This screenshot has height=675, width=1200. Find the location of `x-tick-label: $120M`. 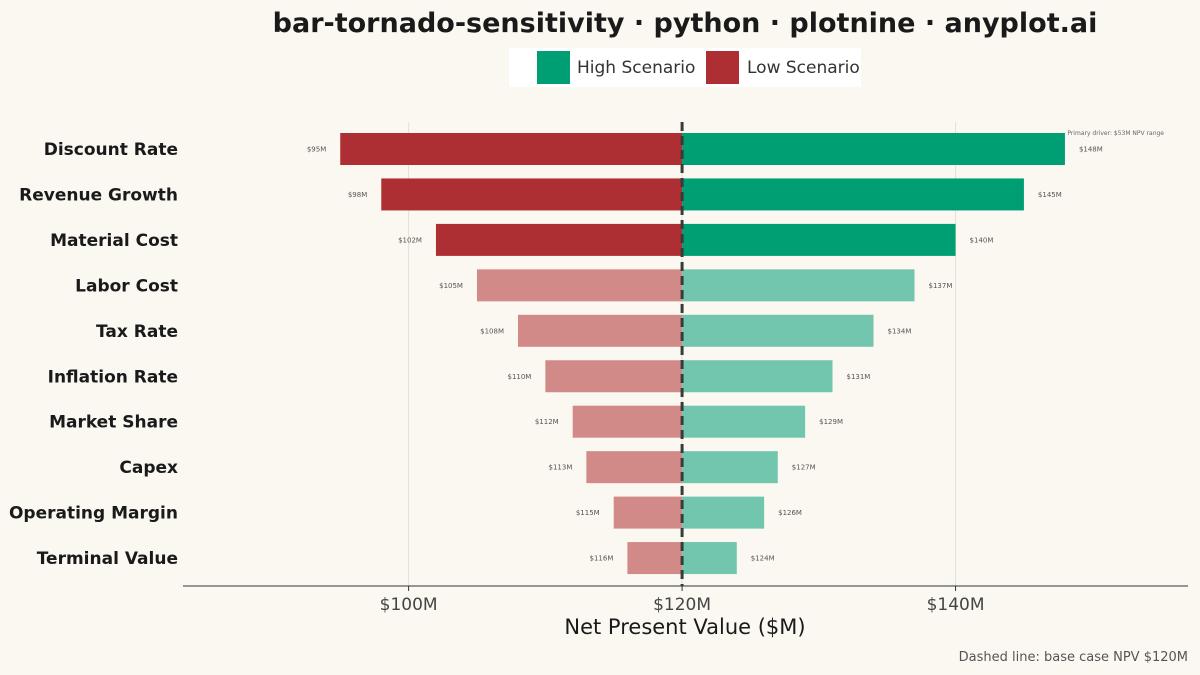

x-tick-label: $120M is located at coordinates (682, 605).